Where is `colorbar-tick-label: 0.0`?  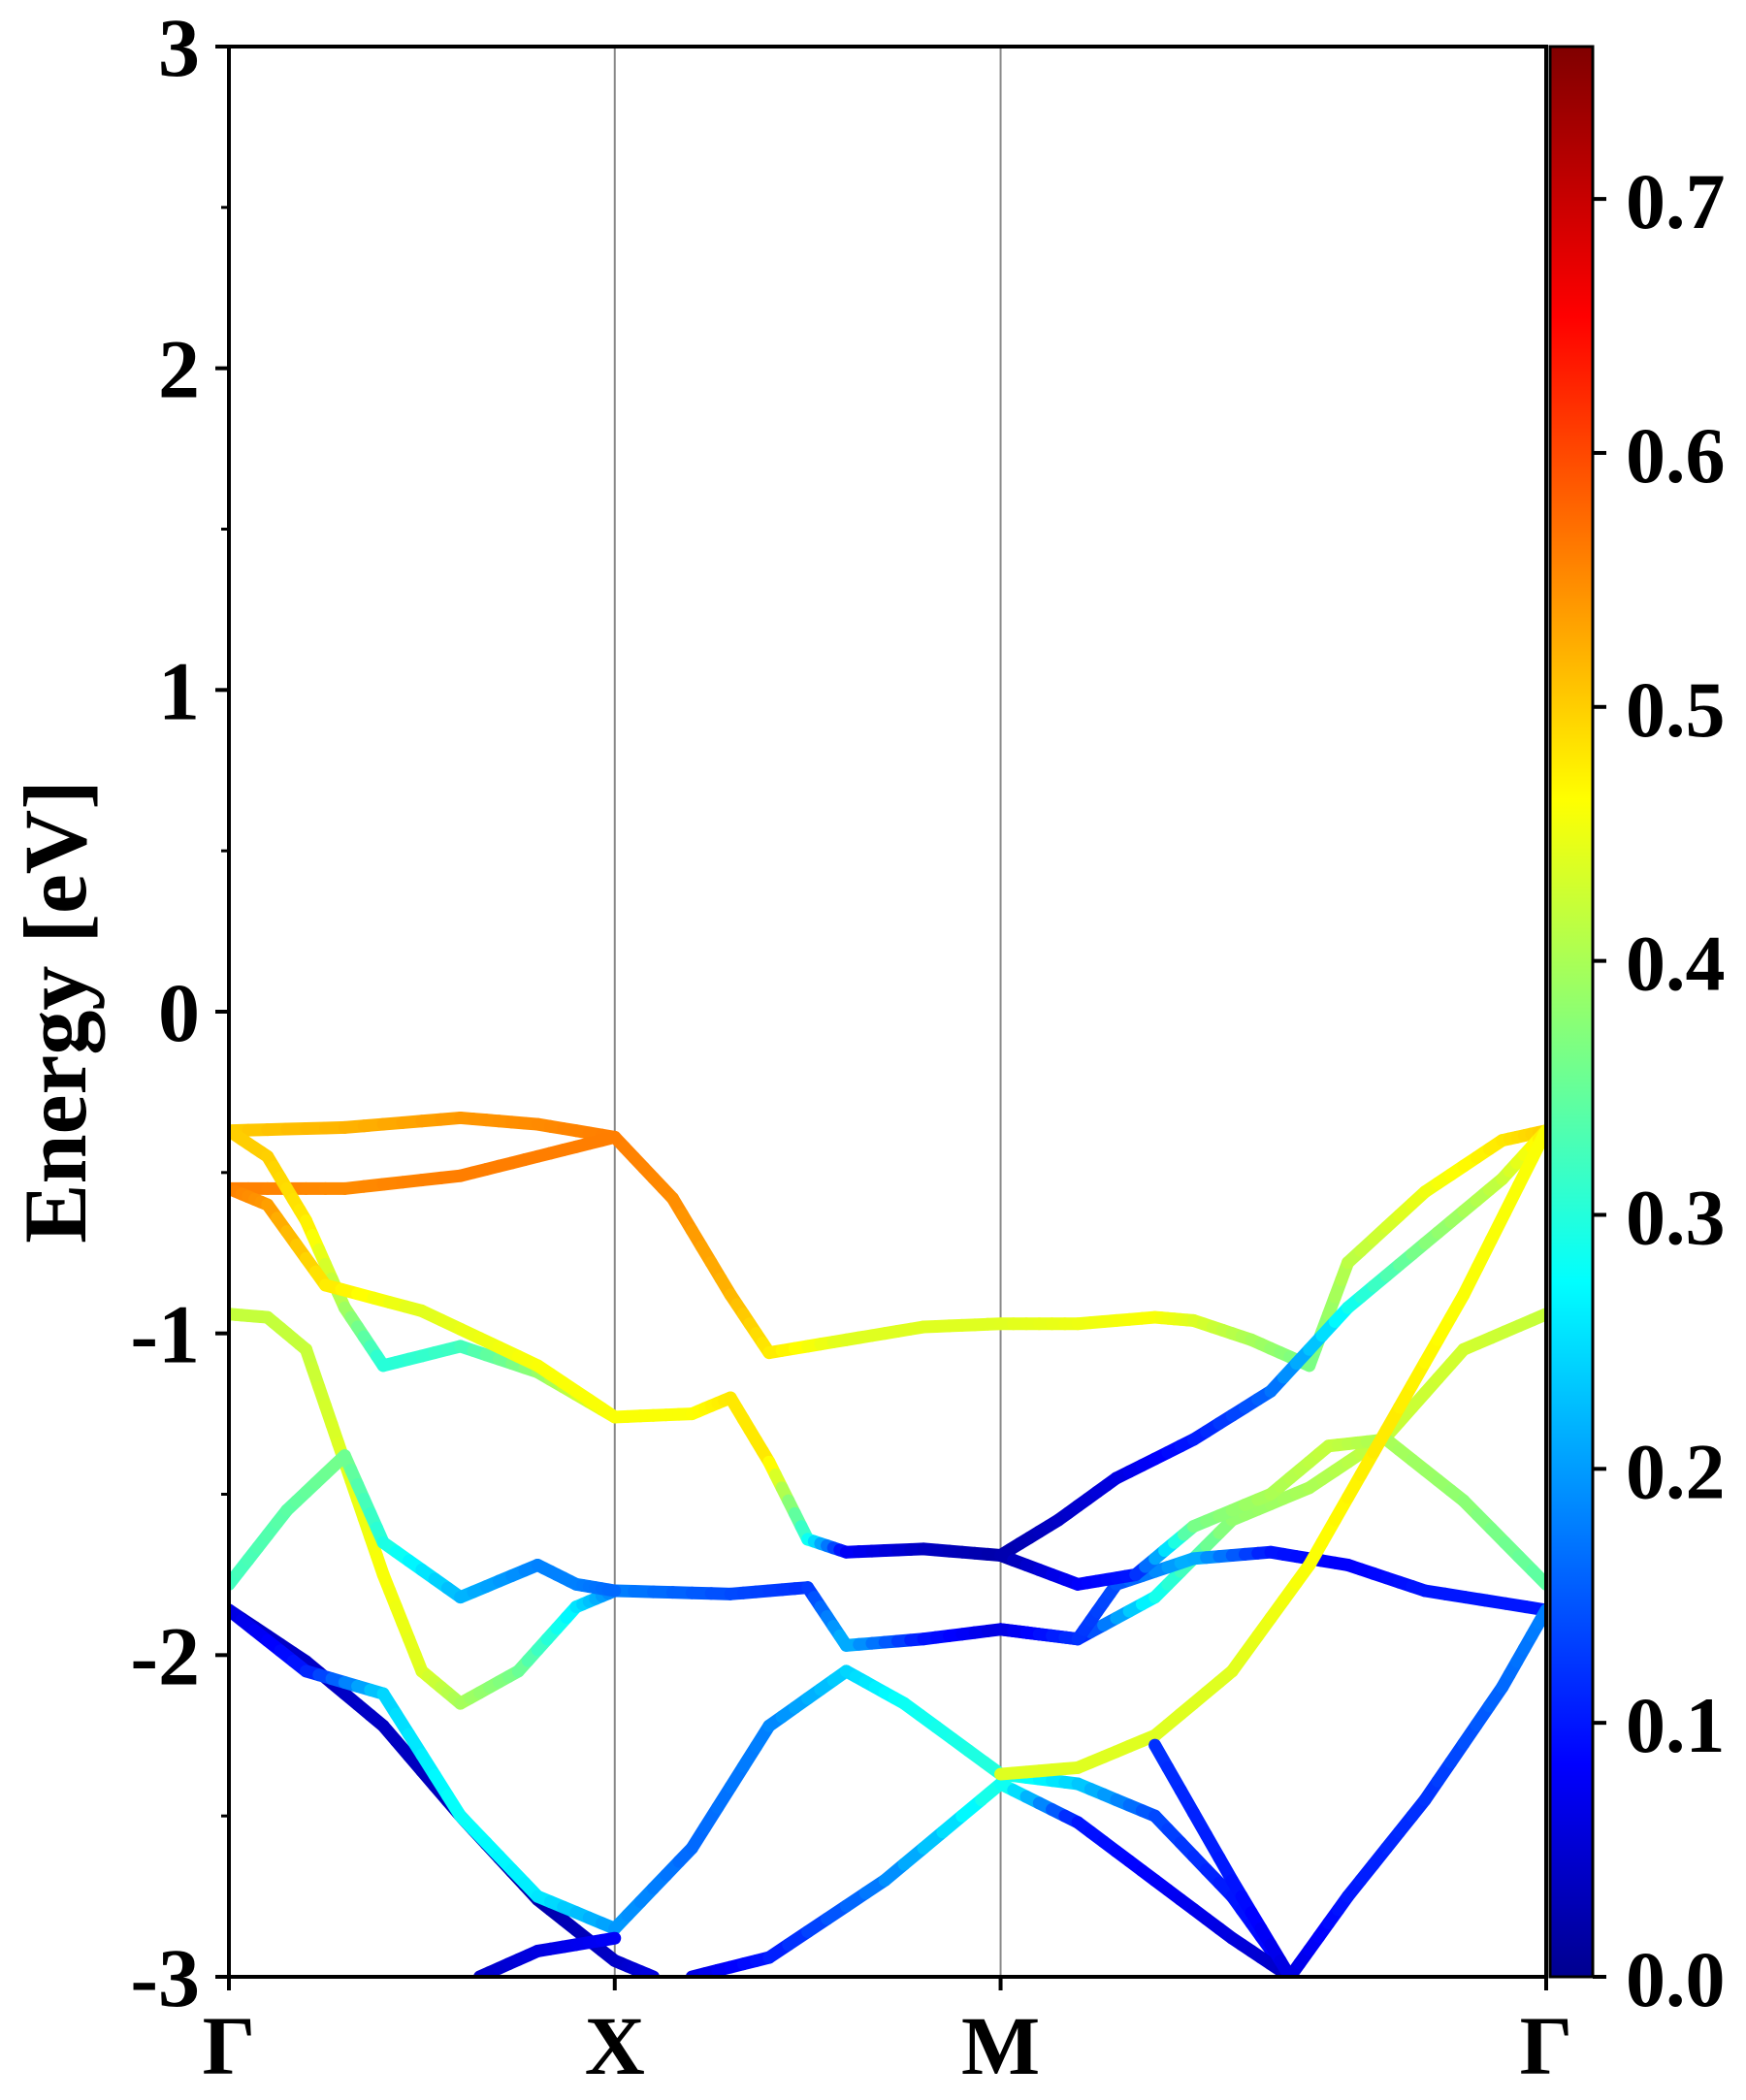 colorbar-tick-label: 0.0 is located at coordinates (1676, 1979).